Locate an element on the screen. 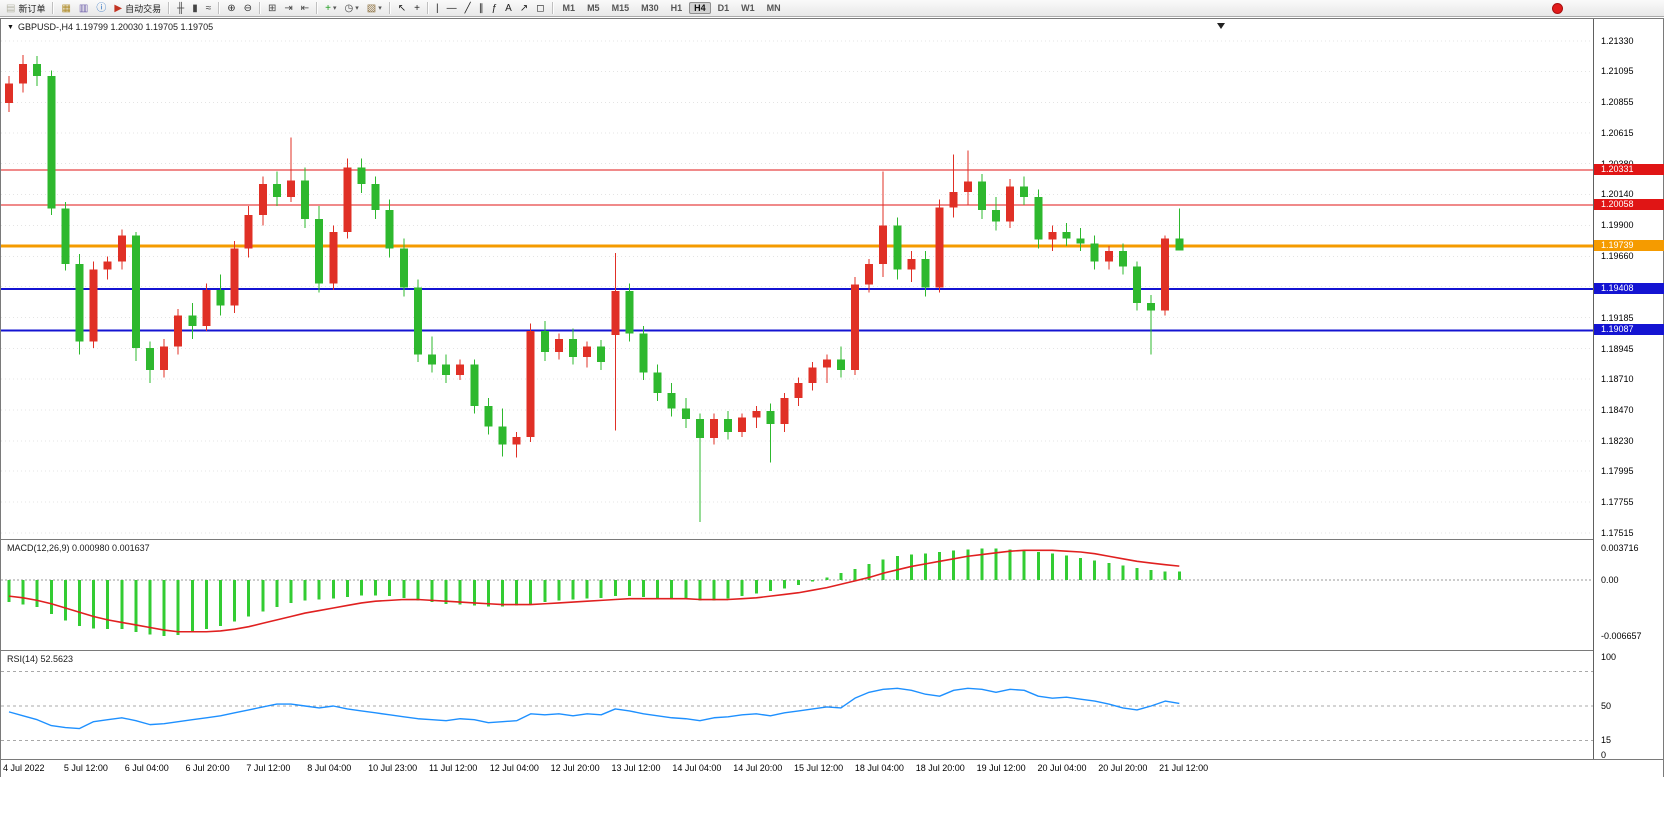  chart-menu-icon: ▼ is located at coordinates (10, 27).